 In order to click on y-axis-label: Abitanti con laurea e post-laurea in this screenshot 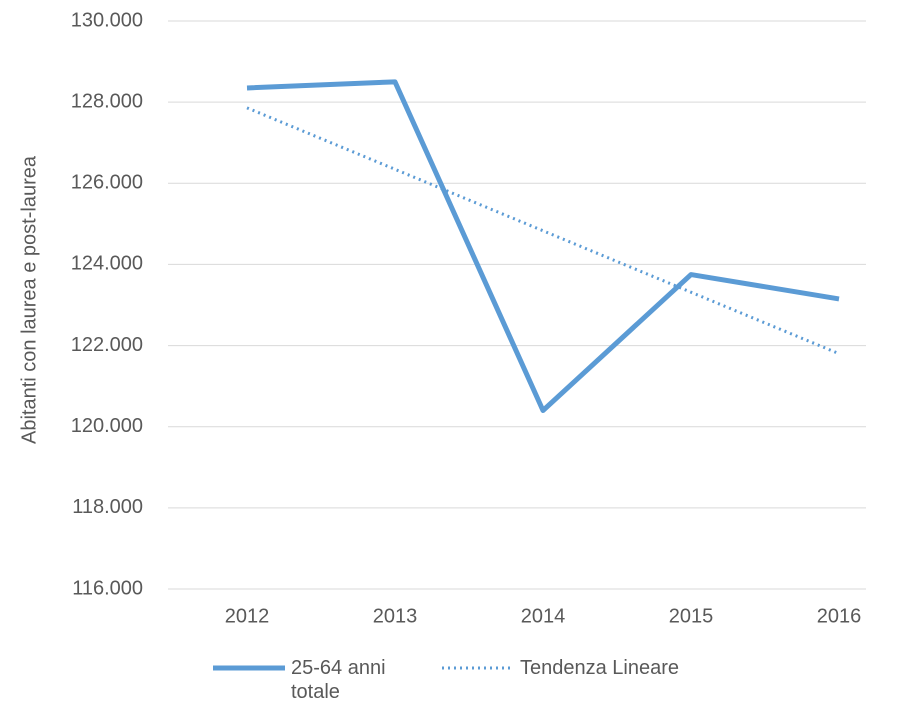, I will do `click(29, 299)`.